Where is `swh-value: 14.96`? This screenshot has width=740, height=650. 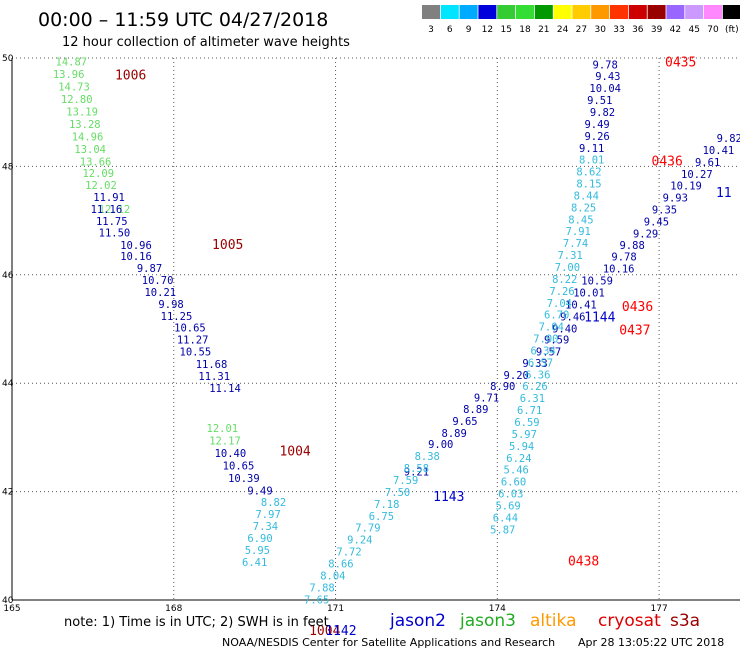 swh-value: 14.96 is located at coordinates (88, 137).